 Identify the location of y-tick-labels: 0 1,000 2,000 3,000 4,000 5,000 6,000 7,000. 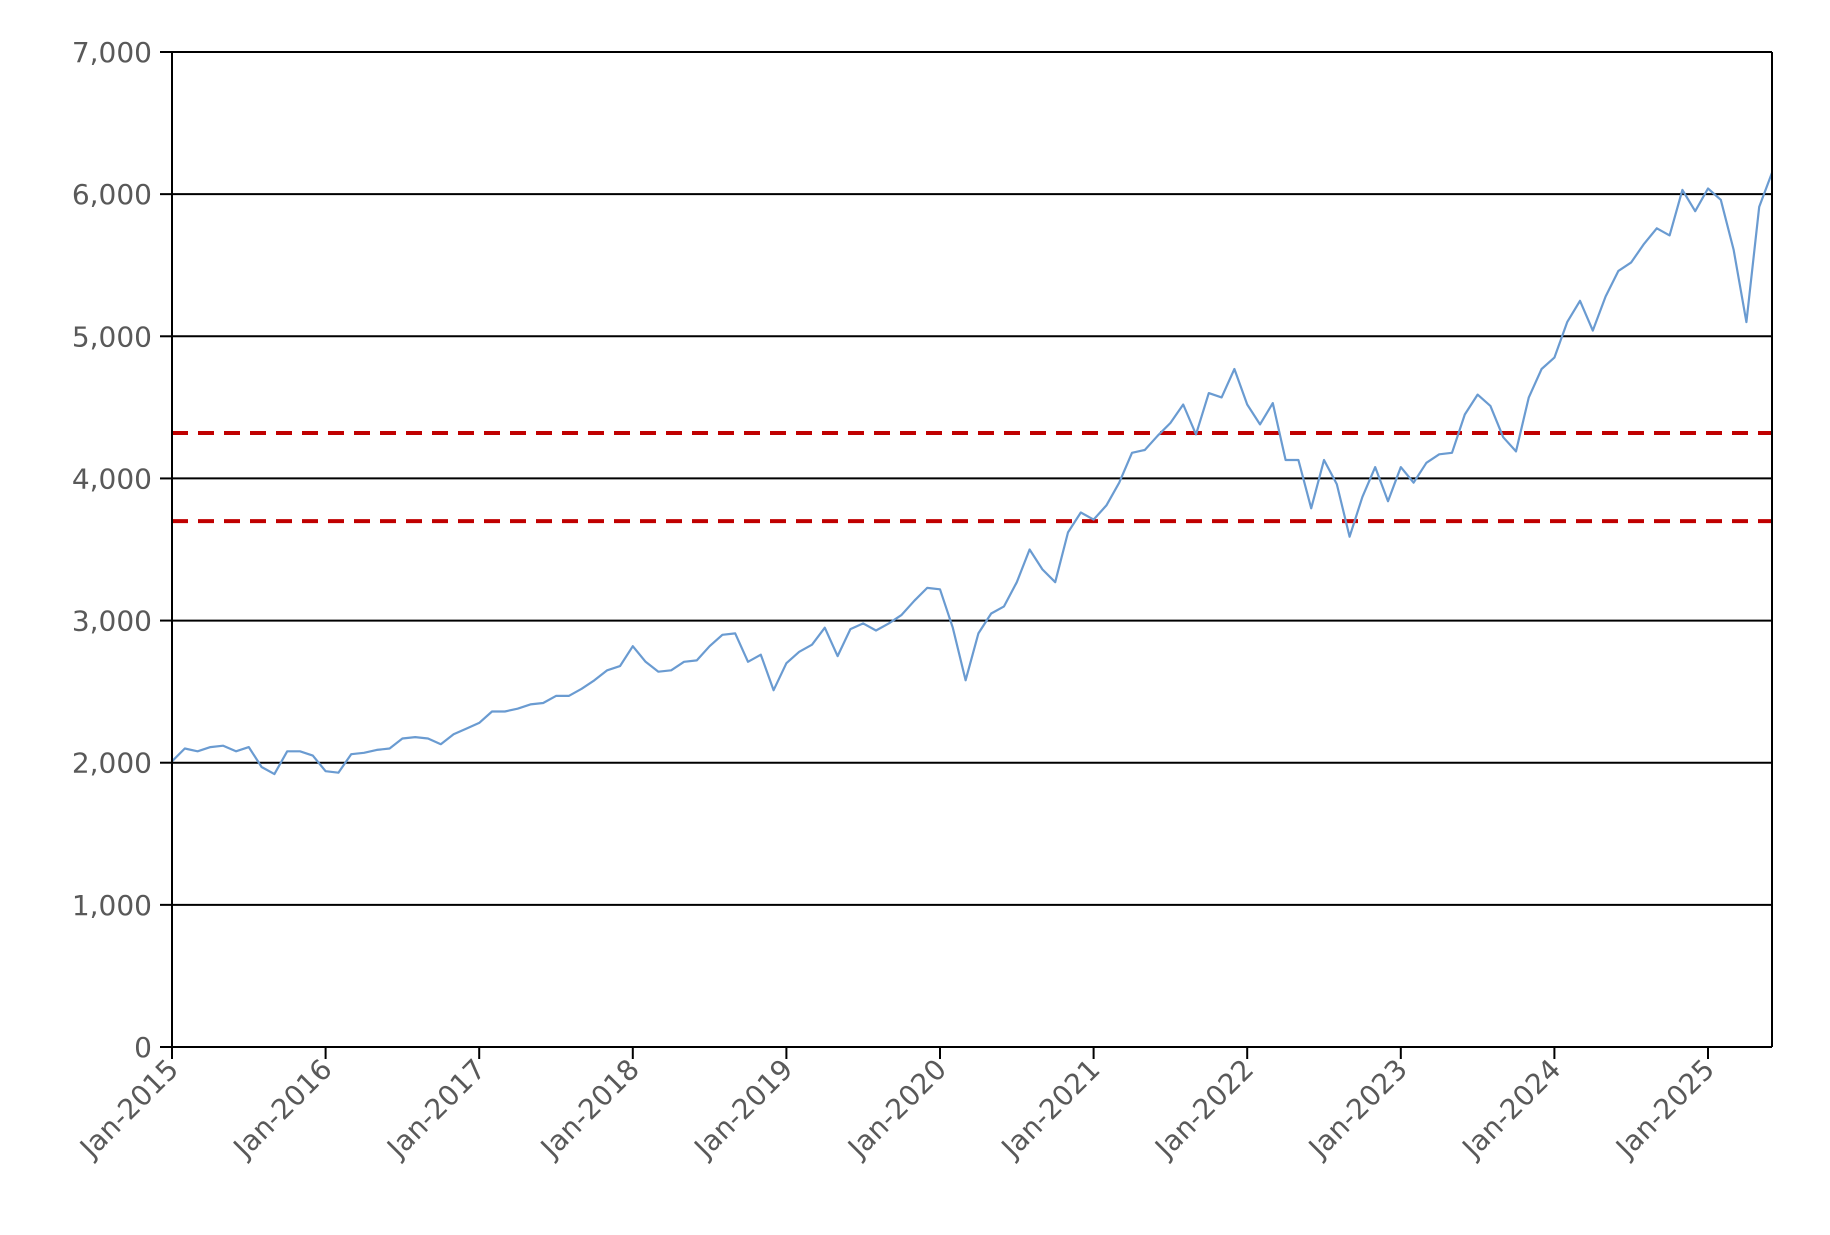
(112, 550).